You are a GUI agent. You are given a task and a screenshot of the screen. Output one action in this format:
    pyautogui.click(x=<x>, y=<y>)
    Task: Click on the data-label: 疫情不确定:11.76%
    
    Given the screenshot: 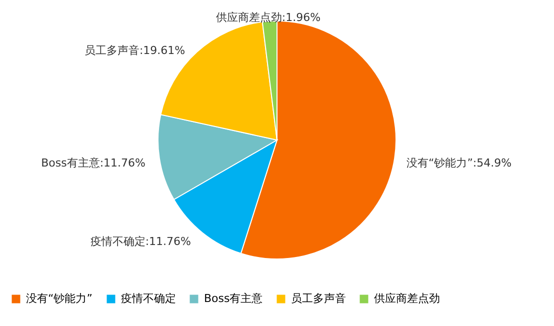 What is the action you would take?
    pyautogui.click(x=140, y=241)
    